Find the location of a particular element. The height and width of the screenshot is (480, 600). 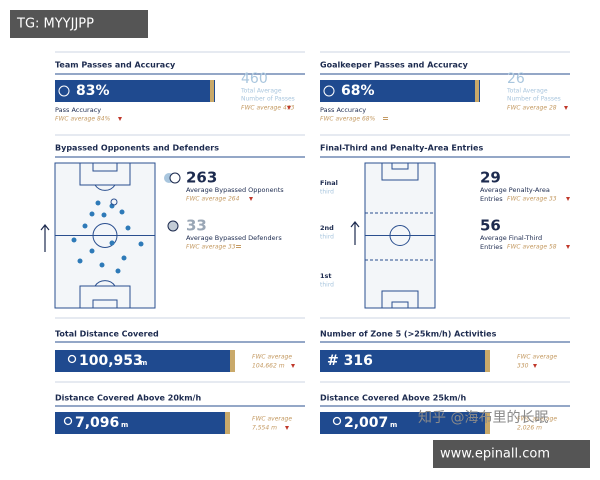

value: 33 is located at coordinates (196, 226).